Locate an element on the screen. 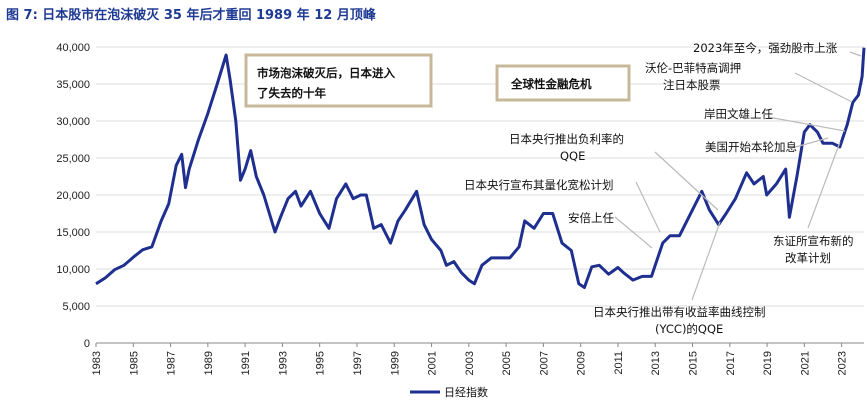 This screenshot has width=867, height=401. legend-label: 日经指数 is located at coordinates (466, 392).